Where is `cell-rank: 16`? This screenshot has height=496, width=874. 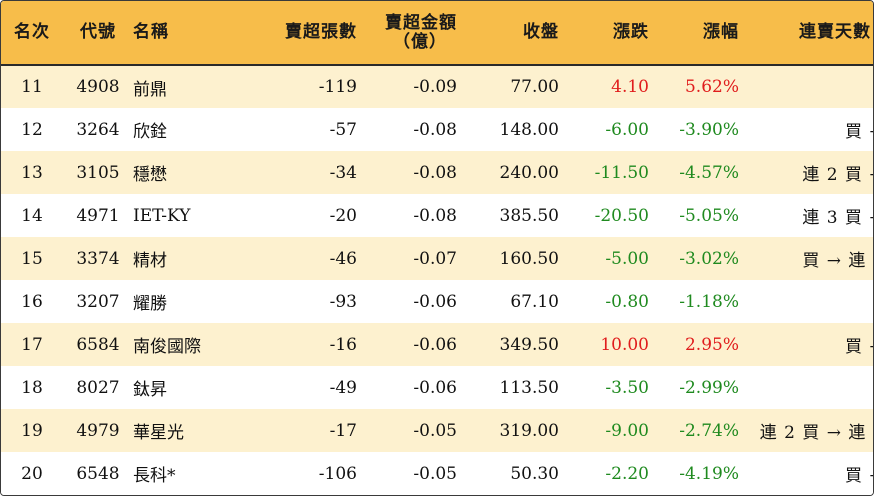
cell-rank: 16 is located at coordinates (32, 301).